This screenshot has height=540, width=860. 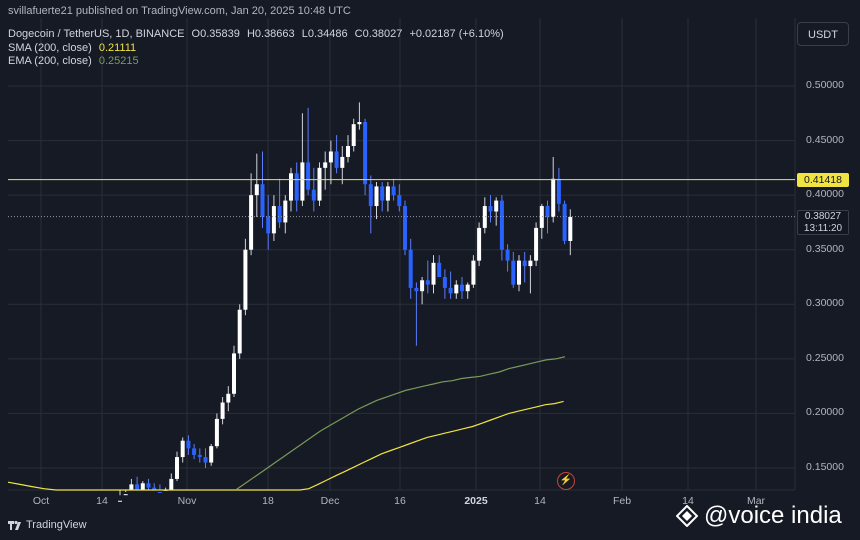 I want to click on y-tick-label: 0.15000, so click(x=825, y=467).